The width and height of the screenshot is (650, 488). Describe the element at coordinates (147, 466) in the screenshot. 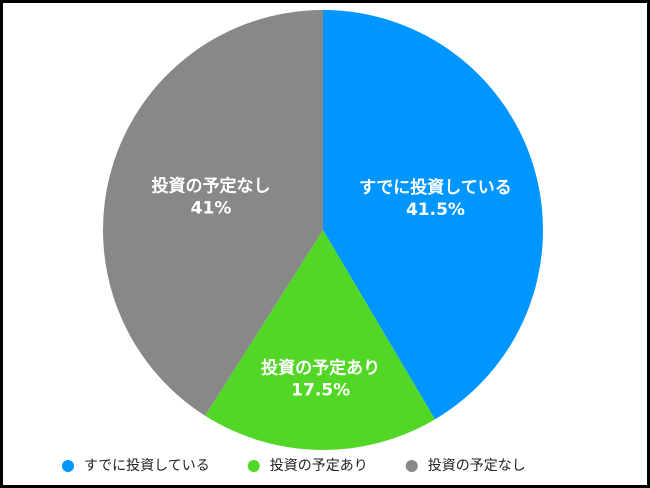

I see `legend-label: すでに投資している` at that location.